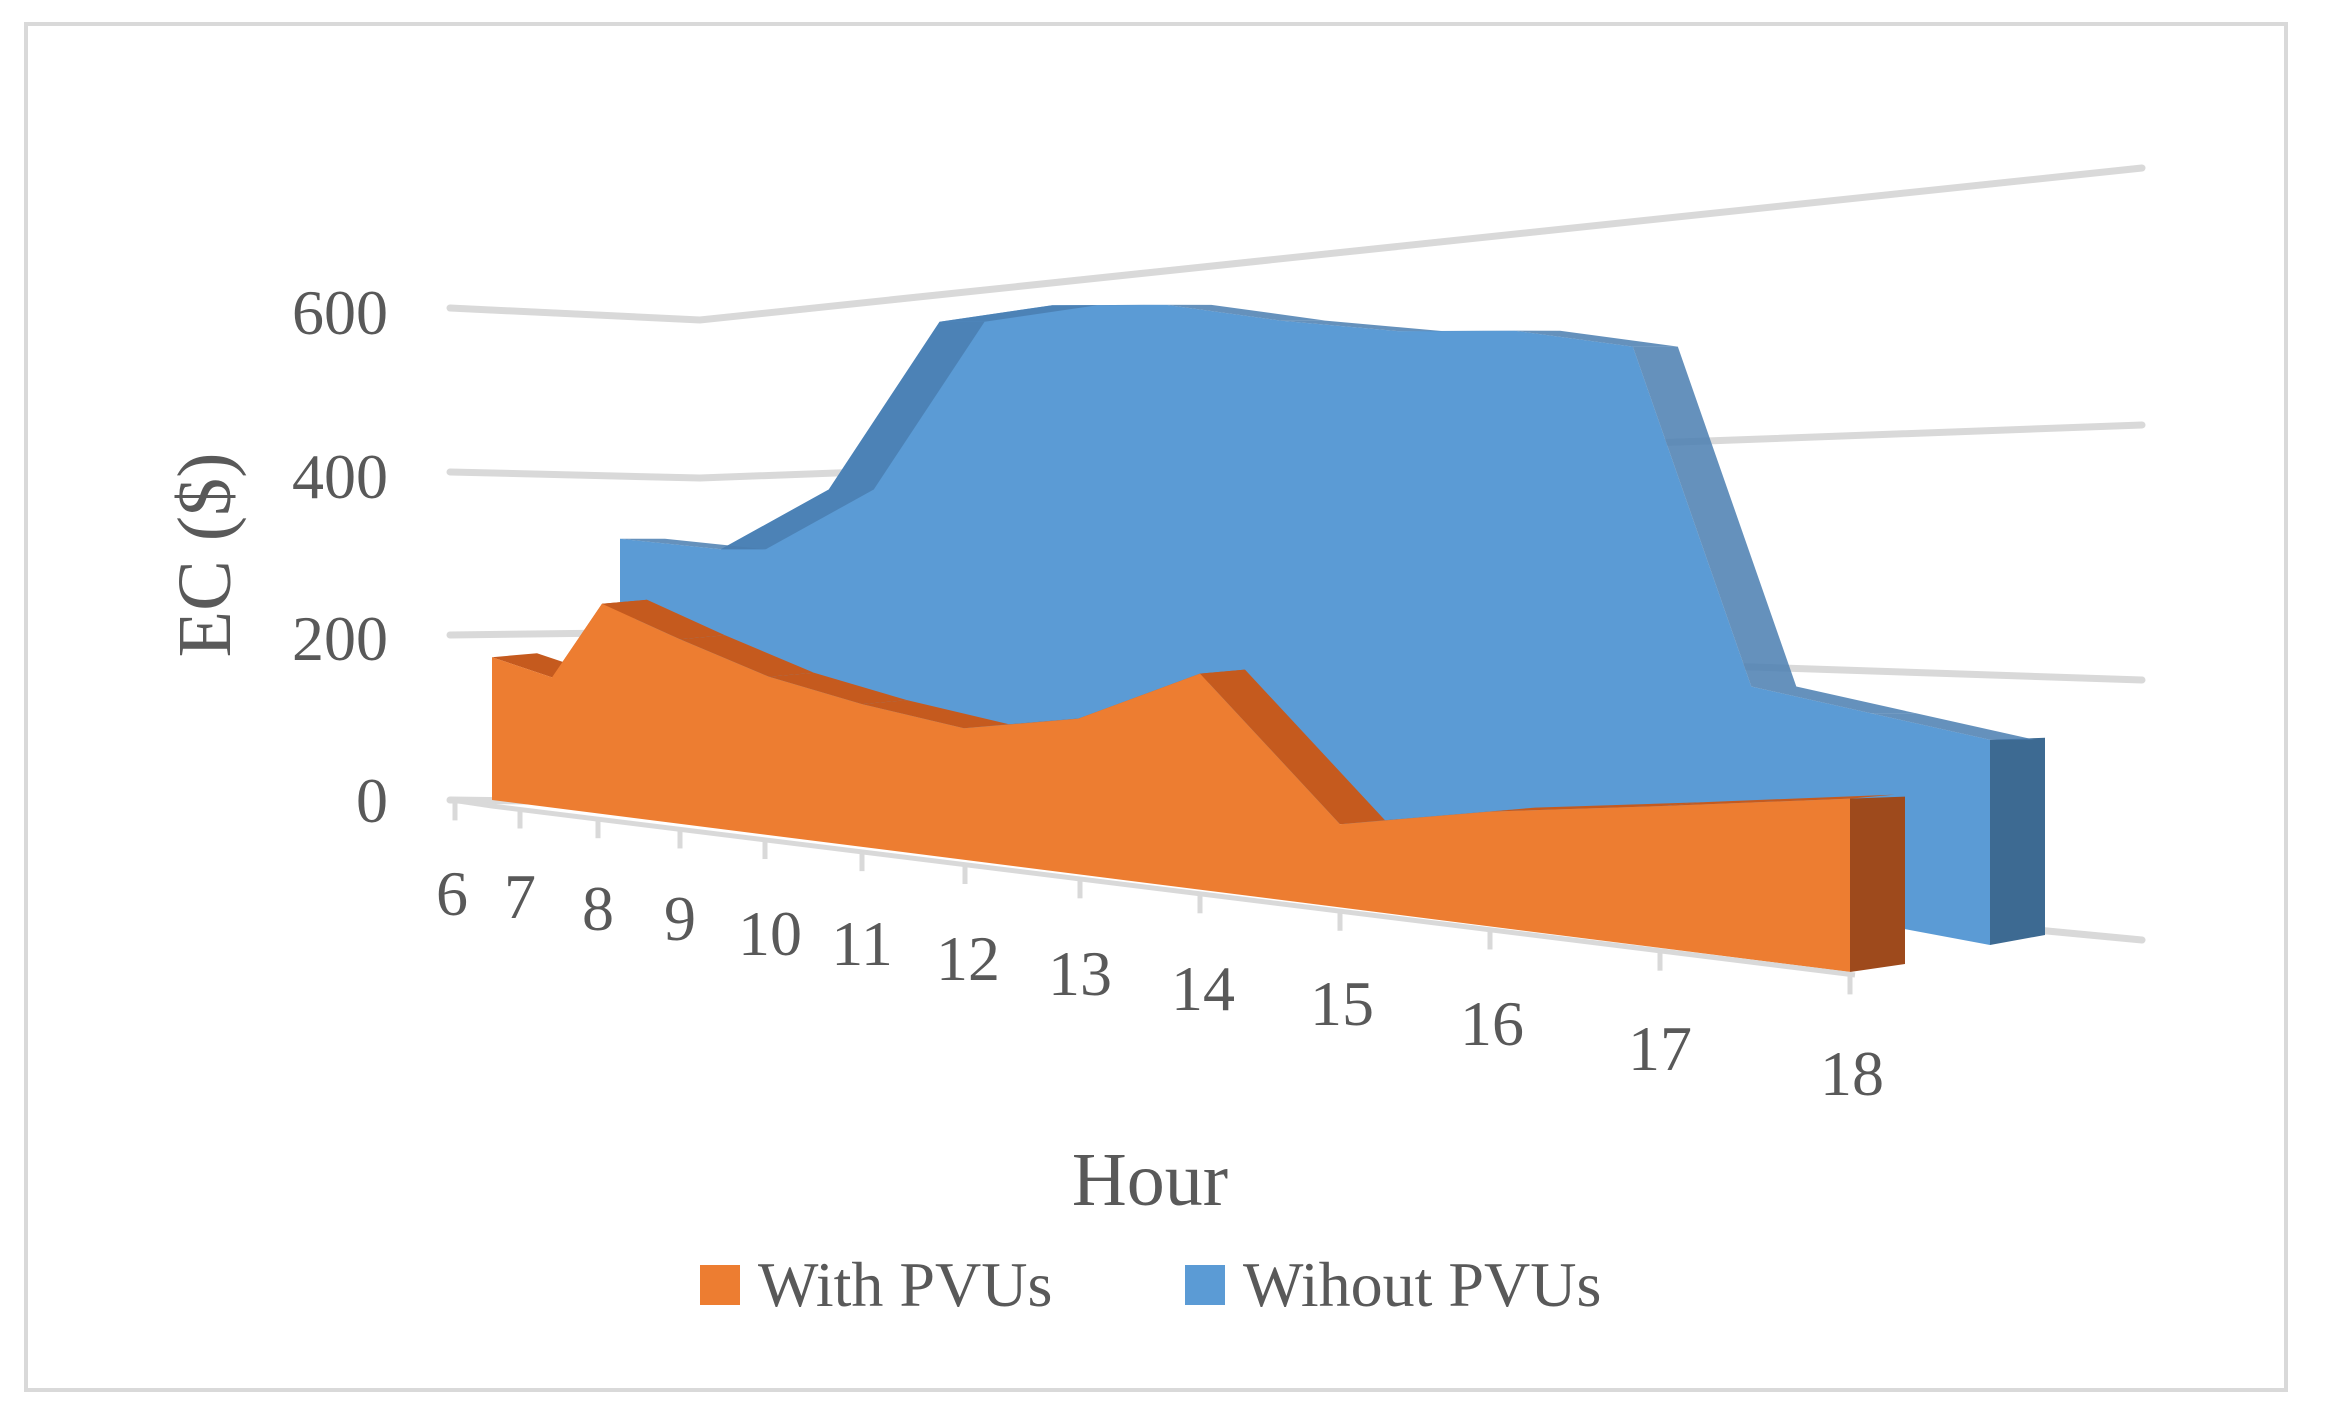  I want to click on x-tick-label-13: 13, so click(1080, 973).